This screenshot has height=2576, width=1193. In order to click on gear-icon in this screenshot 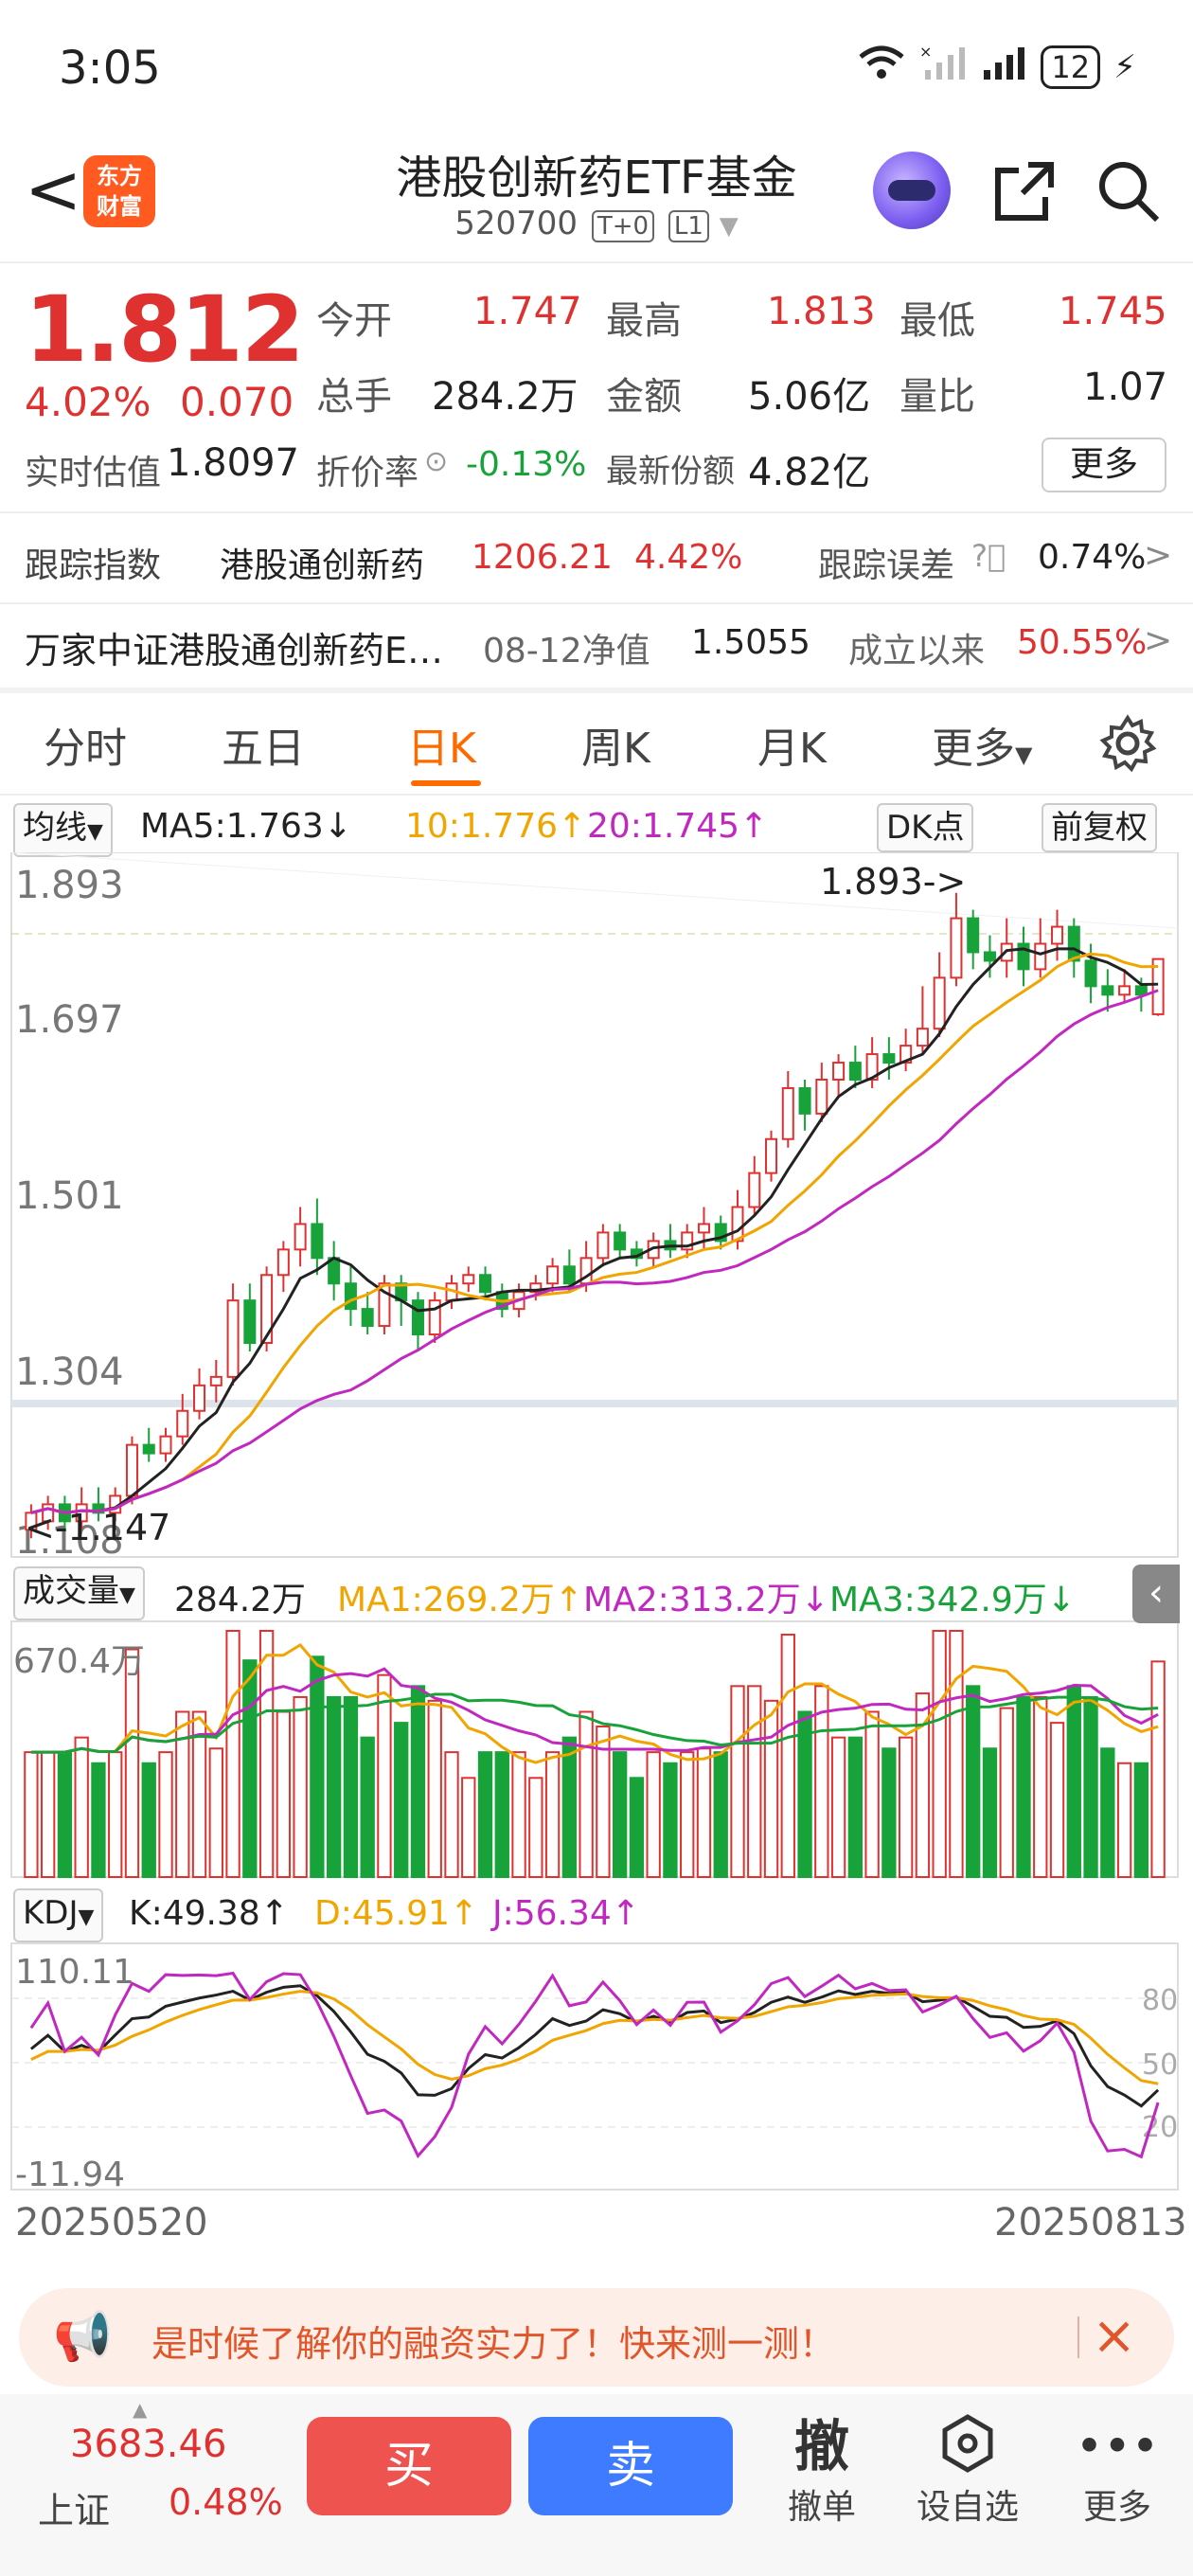, I will do `click(1127, 743)`.